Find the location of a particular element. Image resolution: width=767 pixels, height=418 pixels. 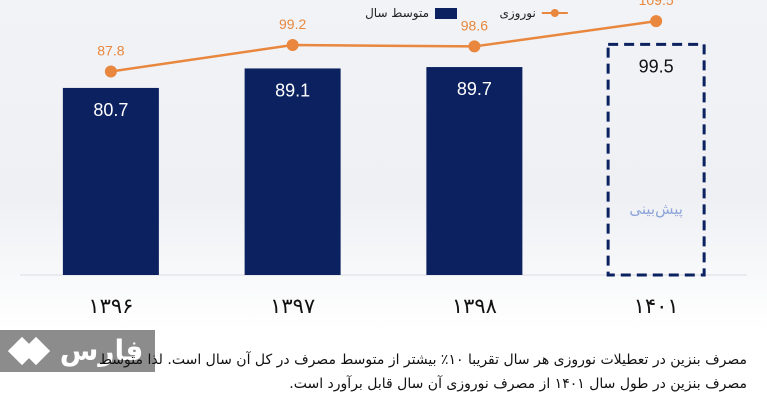

bar-4-forecast is located at coordinates (656, 159).